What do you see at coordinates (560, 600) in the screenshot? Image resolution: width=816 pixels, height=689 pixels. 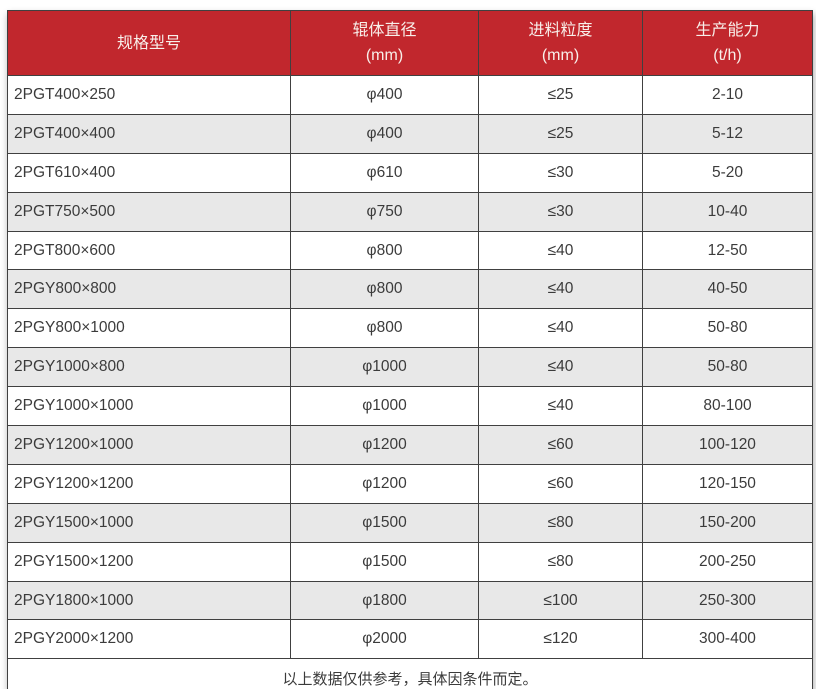 I see `feed-size-cell: ≤100` at bounding box center [560, 600].